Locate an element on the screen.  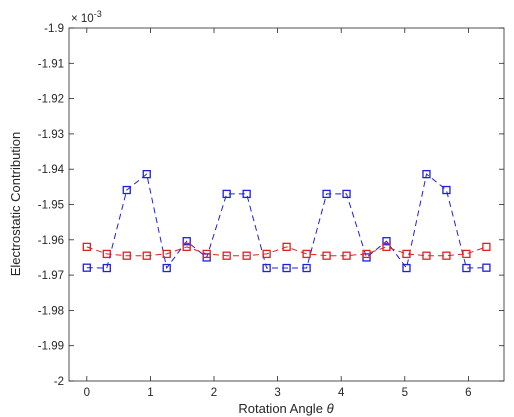
x-tick-label: 1 is located at coordinates (150, 393).